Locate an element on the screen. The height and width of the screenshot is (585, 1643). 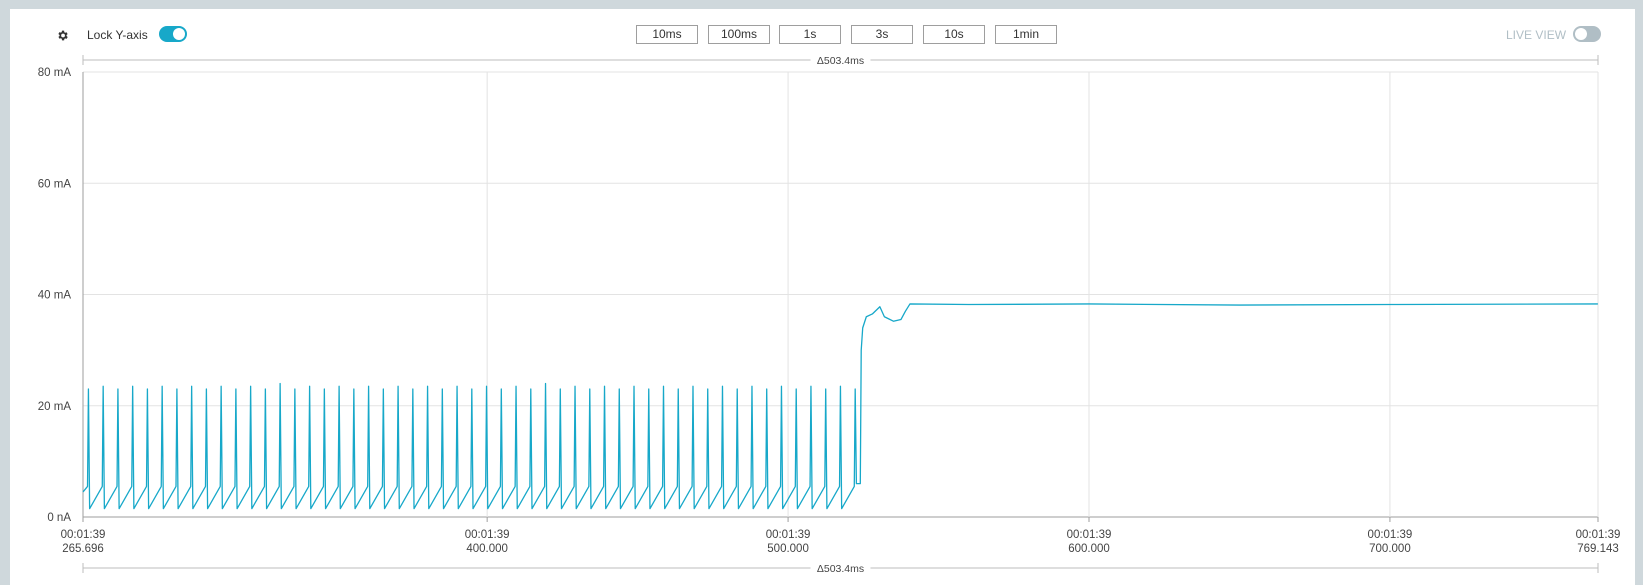
window-button: 10s is located at coordinates (954, 34).